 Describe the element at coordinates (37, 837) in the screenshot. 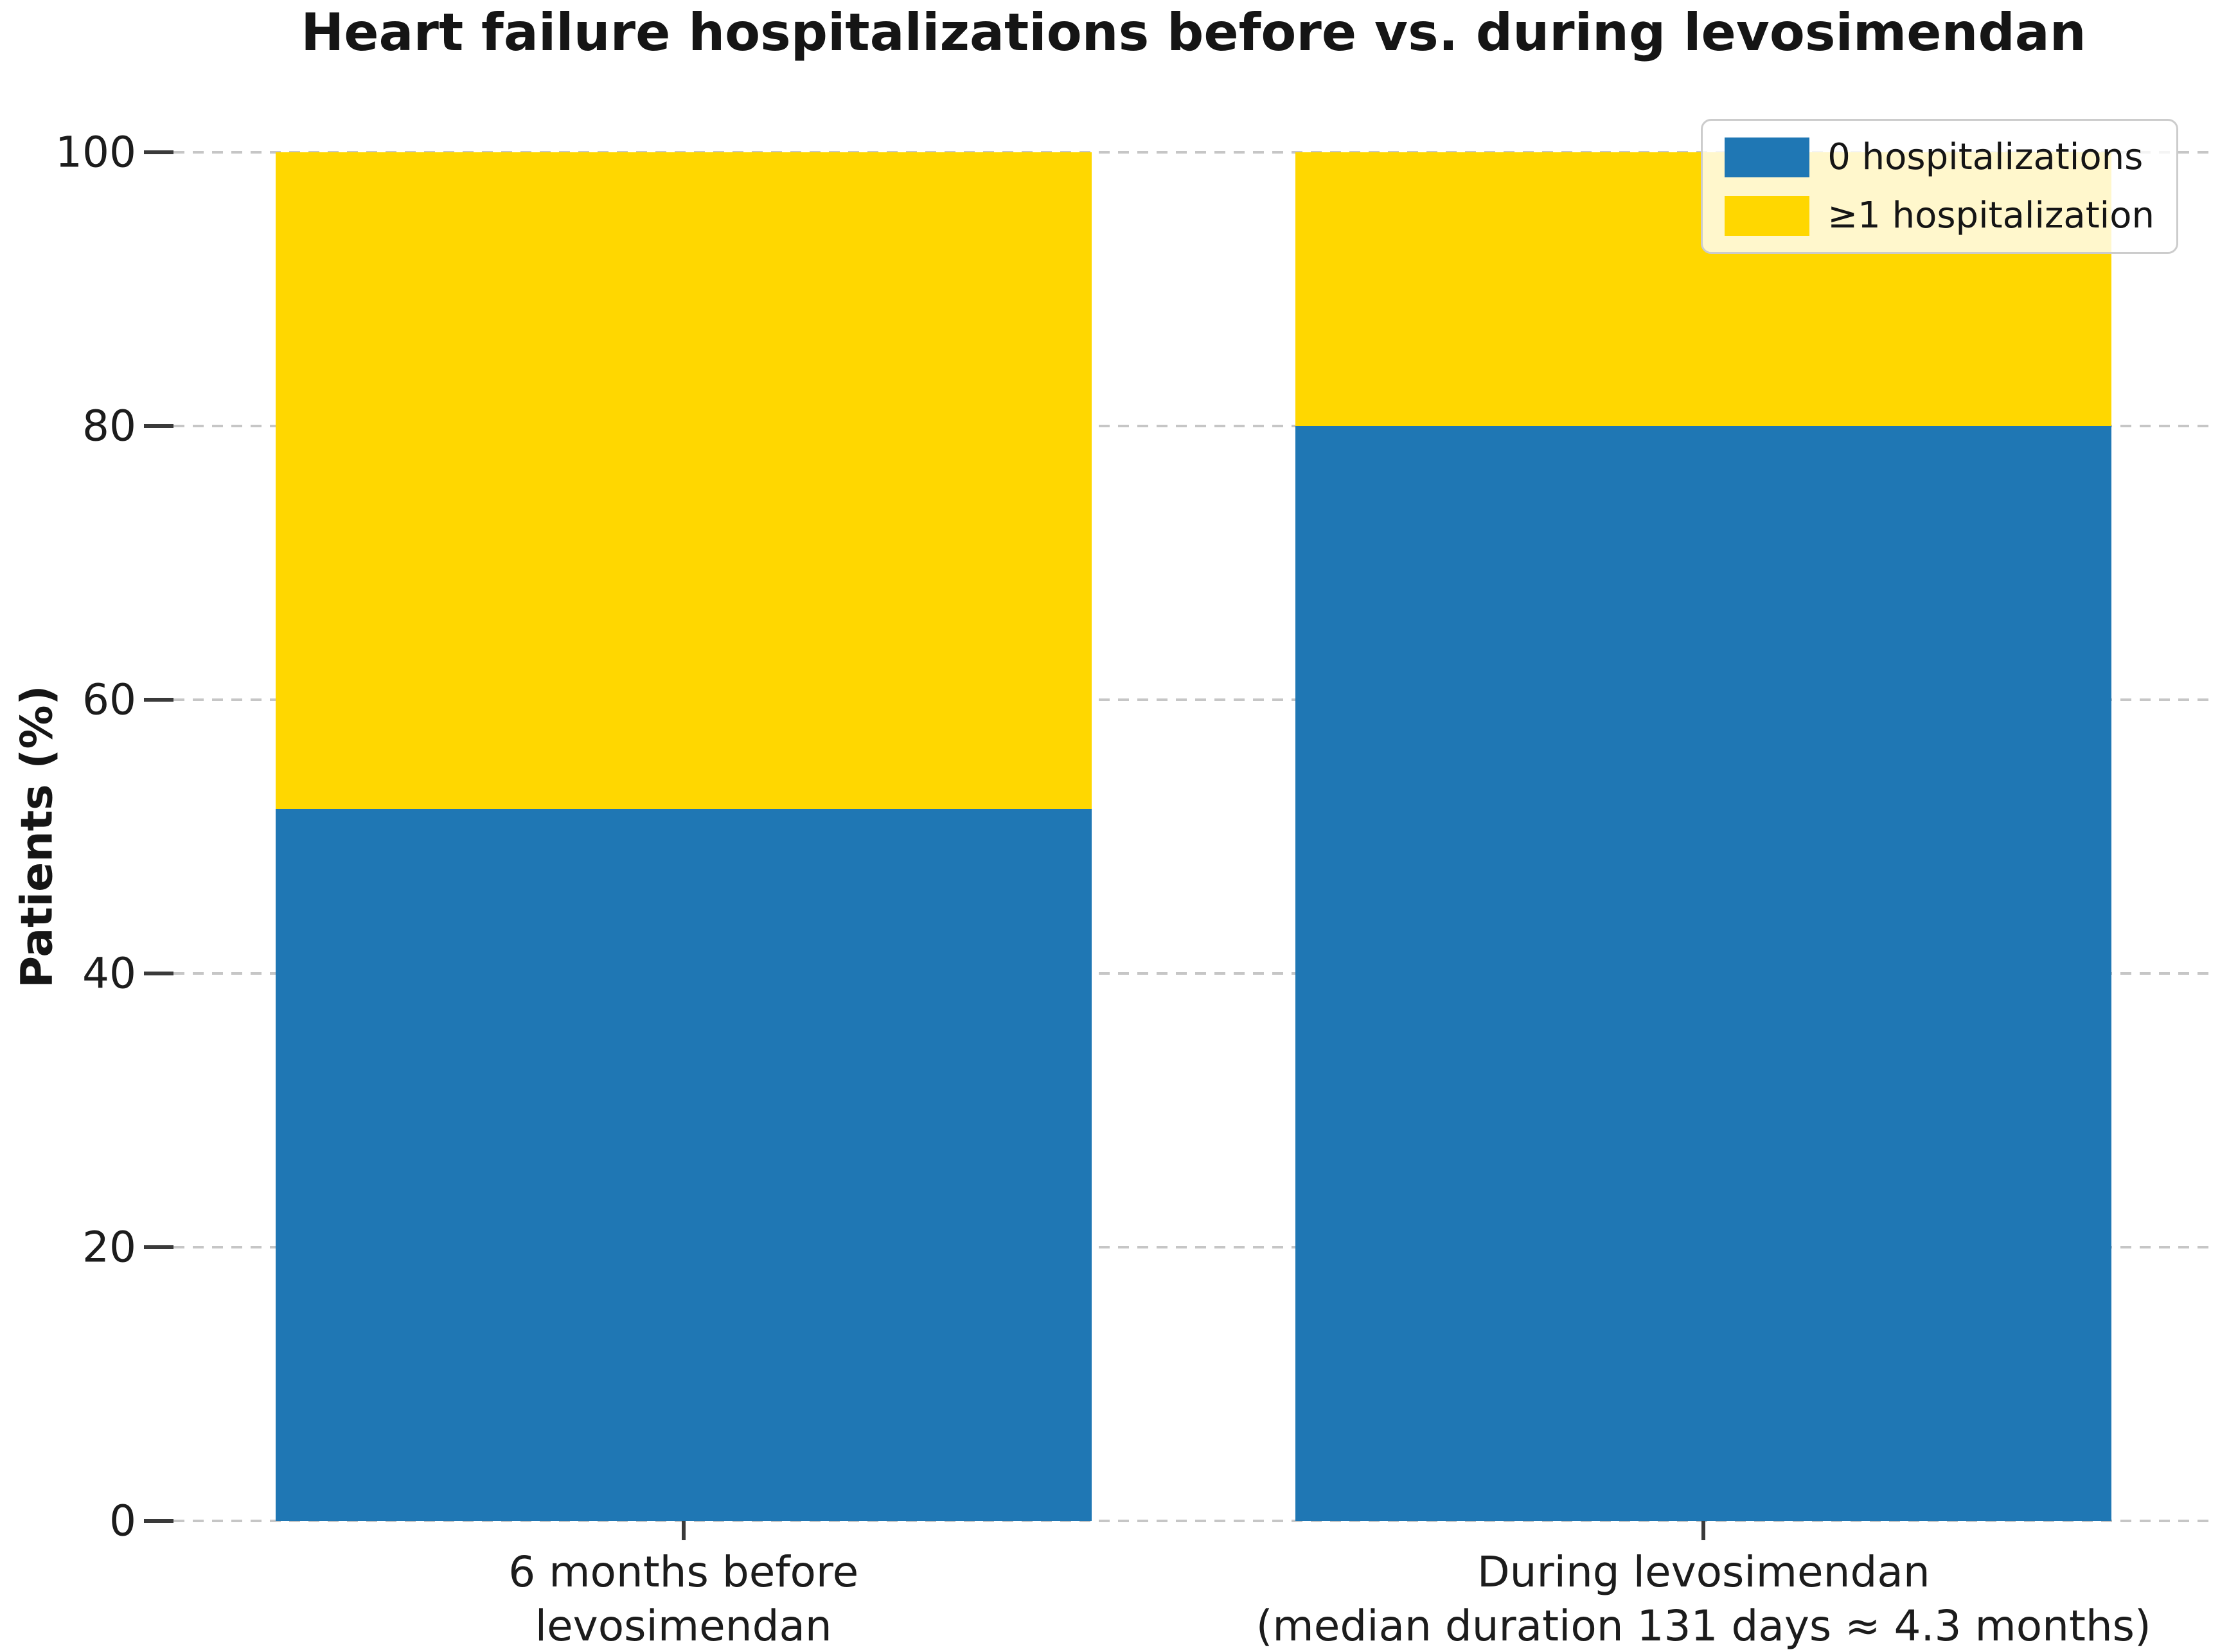

I see `y-axis-title: Patients (%)` at that location.